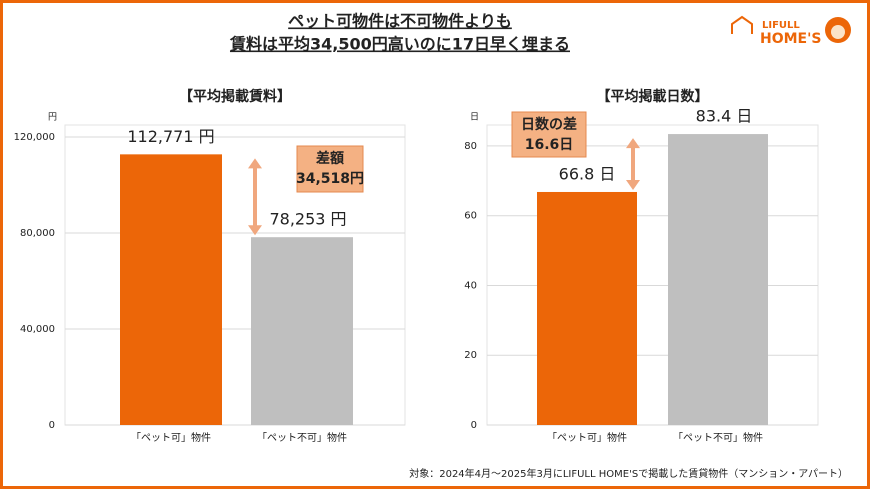 Image resolution: width=870 pixels, height=489 pixels. What do you see at coordinates (470, 216) in the screenshot?
I see `y-tick-label: 60` at bounding box center [470, 216].